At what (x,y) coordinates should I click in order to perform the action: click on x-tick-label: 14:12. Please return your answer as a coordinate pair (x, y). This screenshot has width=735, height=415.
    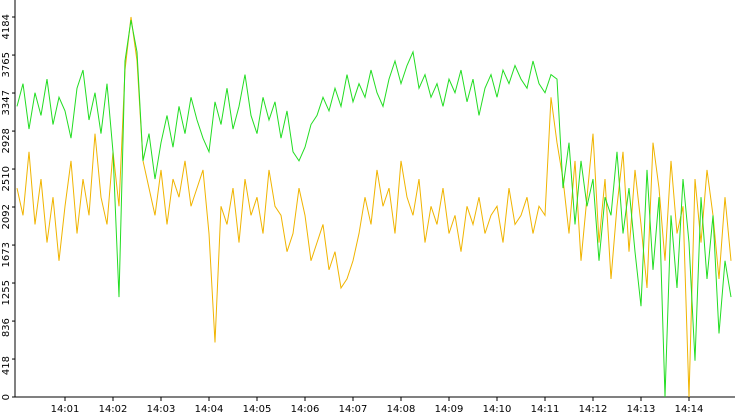
    Looking at the image, I should click on (593, 409).